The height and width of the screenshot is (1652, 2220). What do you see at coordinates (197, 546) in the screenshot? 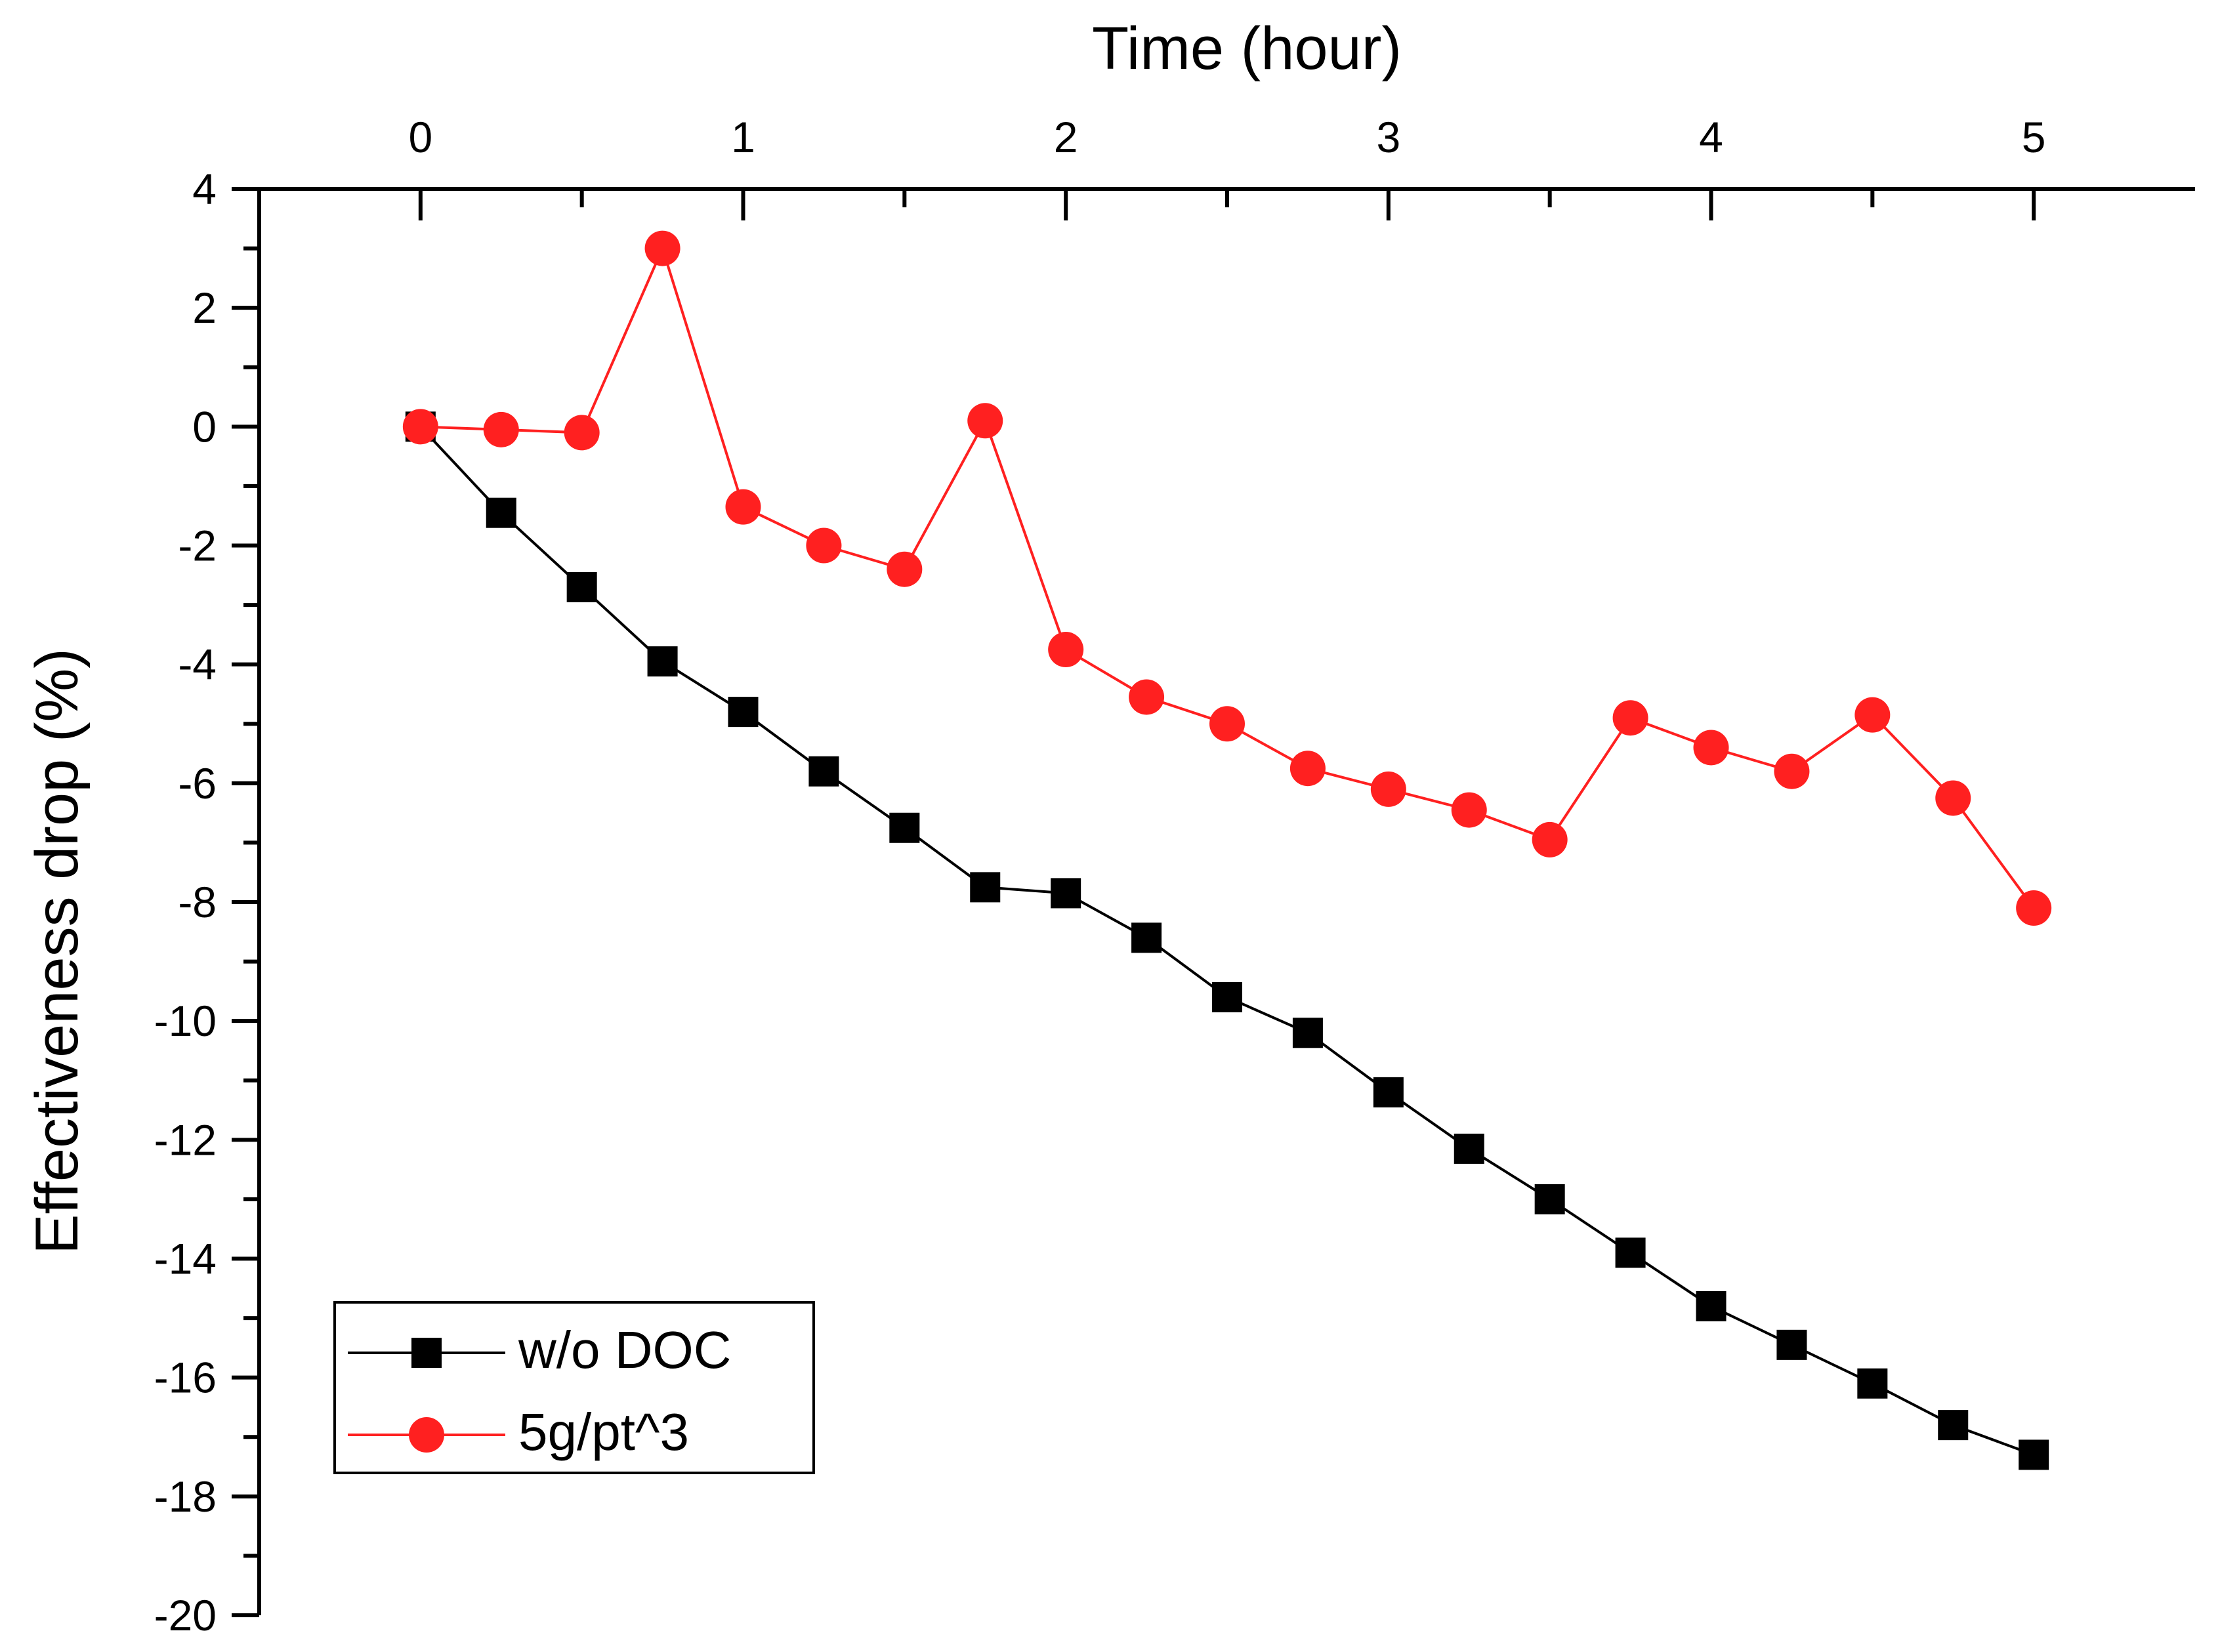
I see `y-tick-label: -2` at bounding box center [197, 546].